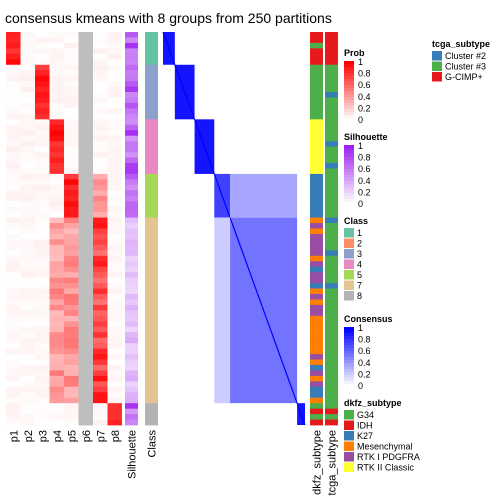 This screenshot has height=504, width=504. Describe the element at coordinates (360, 146) in the screenshot. I see `silhouette-legend-tick: 1` at that location.